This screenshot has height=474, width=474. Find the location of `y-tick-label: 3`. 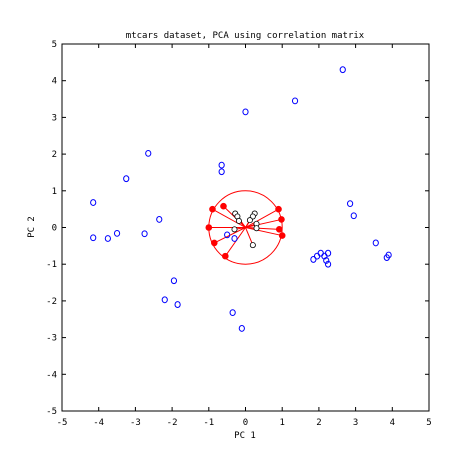

y-tick-label: 3 is located at coordinates (54, 118).